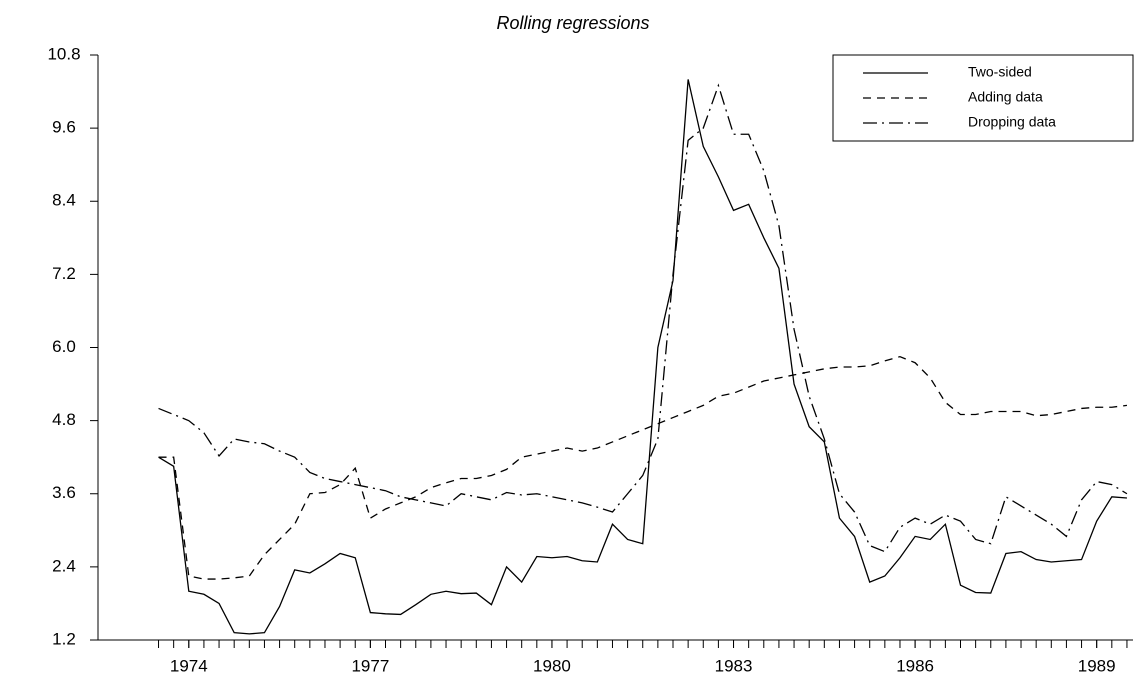  What do you see at coordinates (370, 665) in the screenshot?
I see `x-tick-label: 1977` at bounding box center [370, 665].